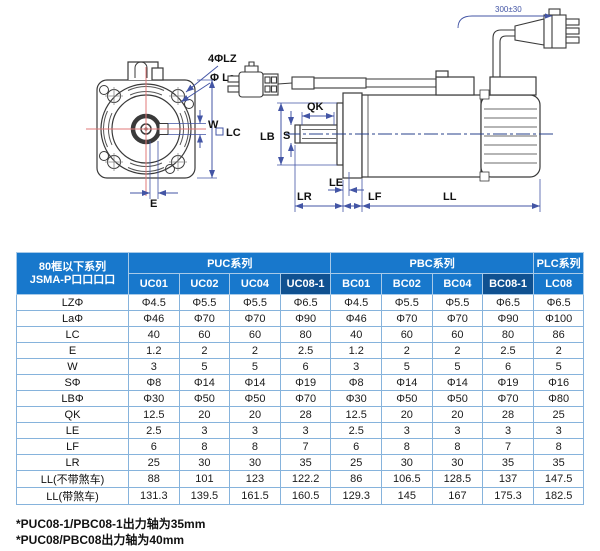  I want to click on dim-label-lr: LR, so click(304, 197).